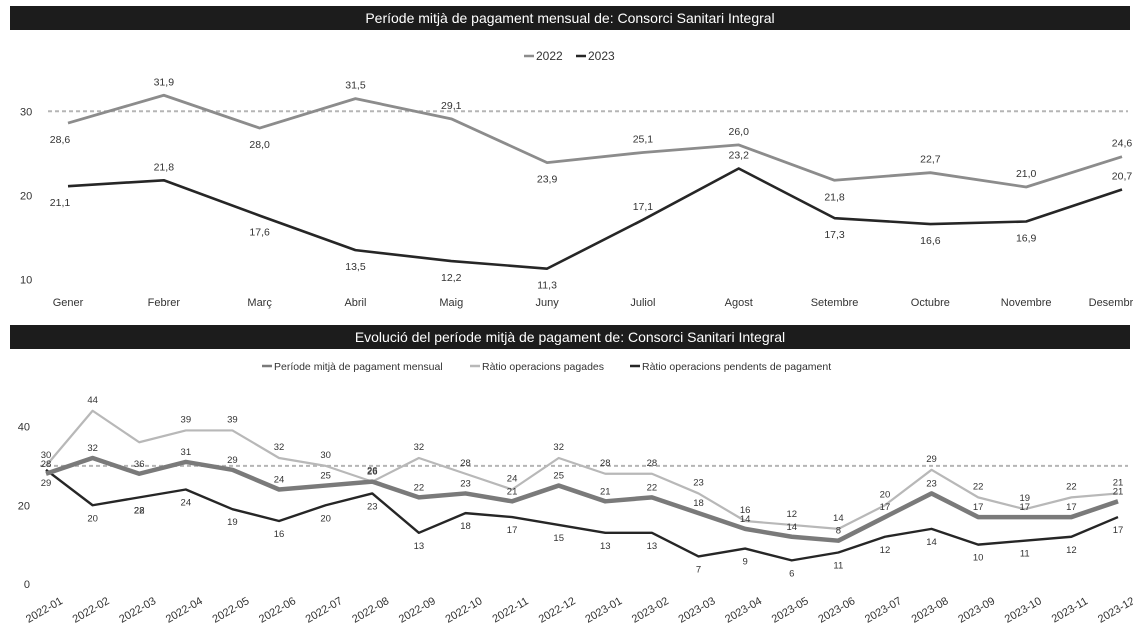  I want to click on data-label-2022: 26,0, so click(739, 132).